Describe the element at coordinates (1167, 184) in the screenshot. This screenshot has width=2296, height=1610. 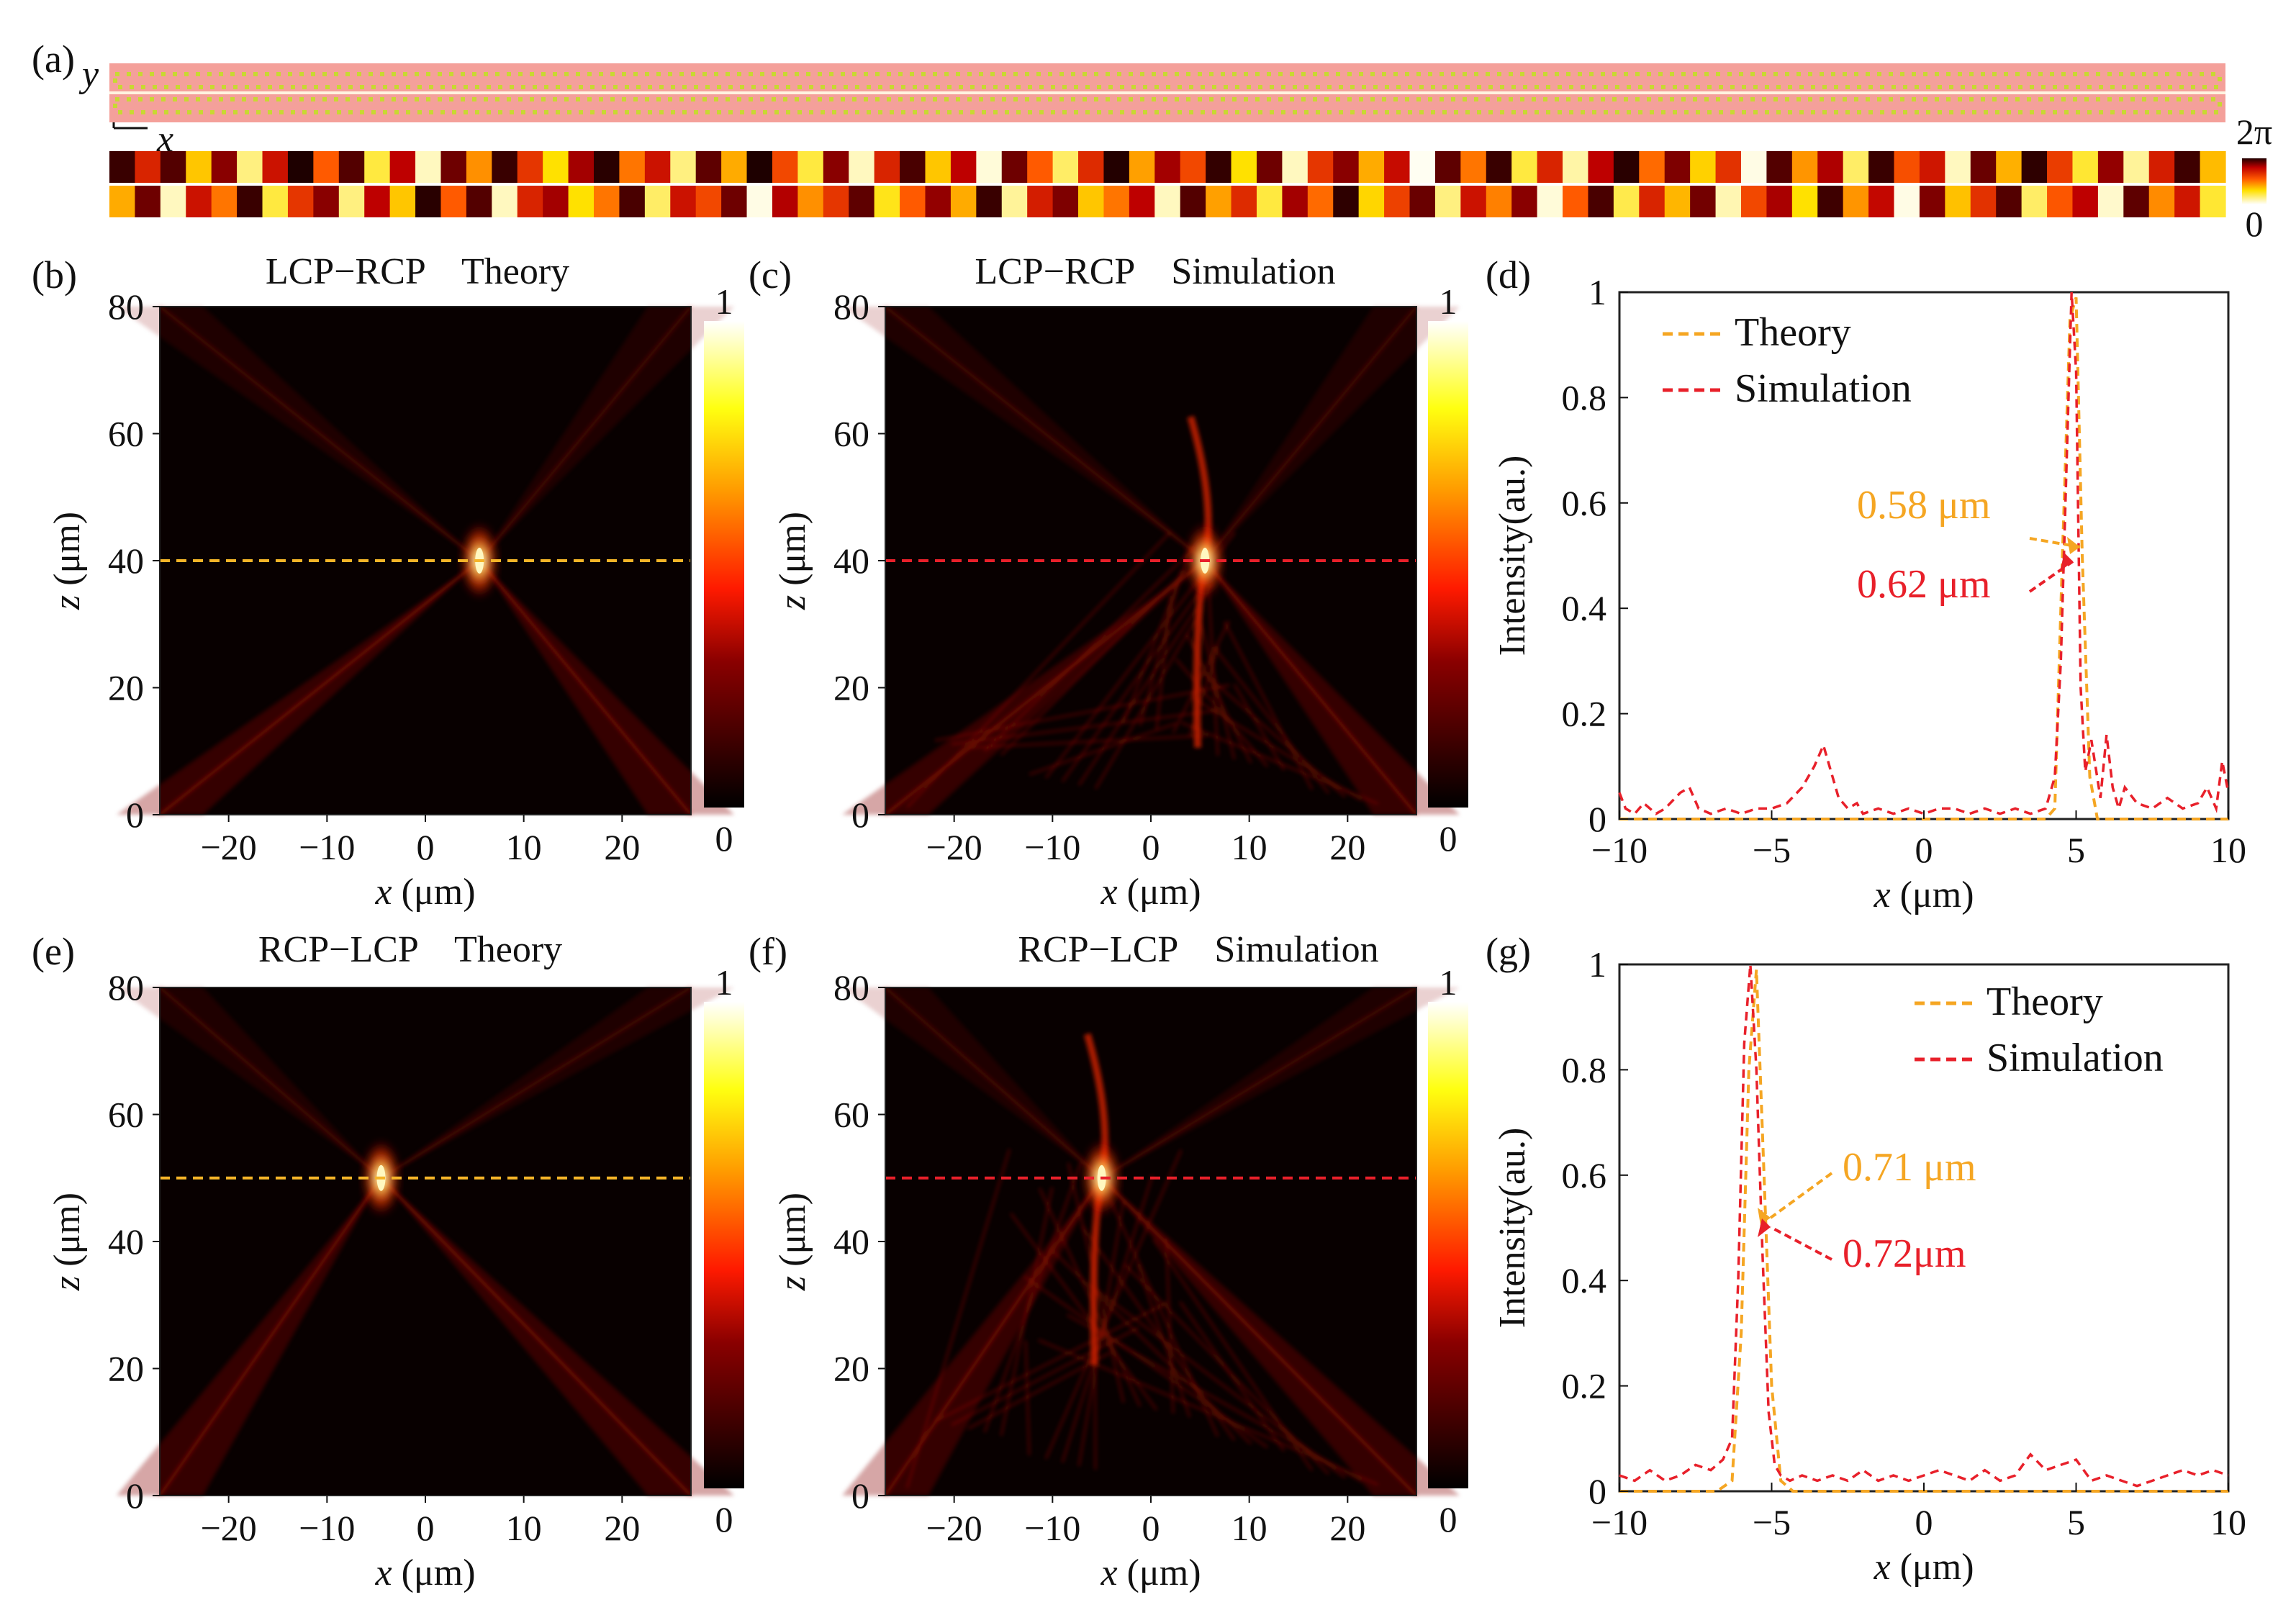
I see `phase-map` at that location.